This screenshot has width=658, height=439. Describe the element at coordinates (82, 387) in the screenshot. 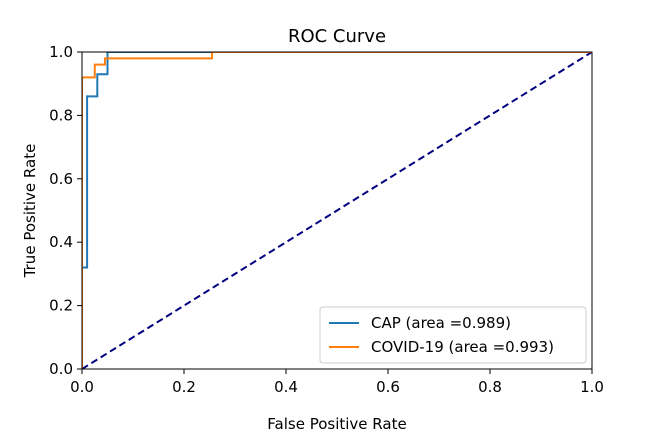

I see `x-tick-label: 0.0` at that location.